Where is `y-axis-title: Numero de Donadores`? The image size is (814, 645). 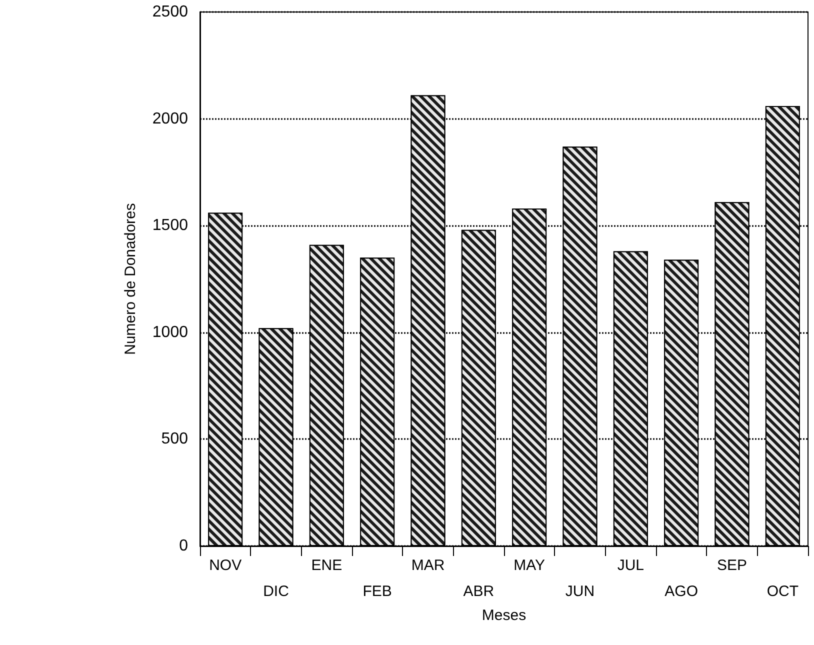
y-axis-title: Numero de Donadores is located at coordinates (130, 279).